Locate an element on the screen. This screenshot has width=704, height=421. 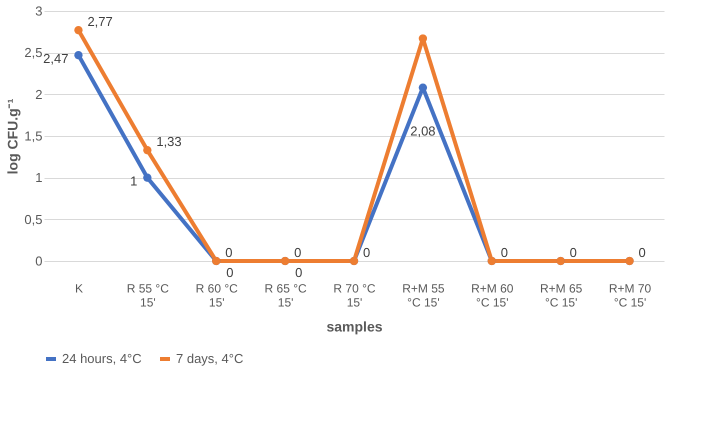
legend-label: 7 days, 4°C is located at coordinates (210, 358).